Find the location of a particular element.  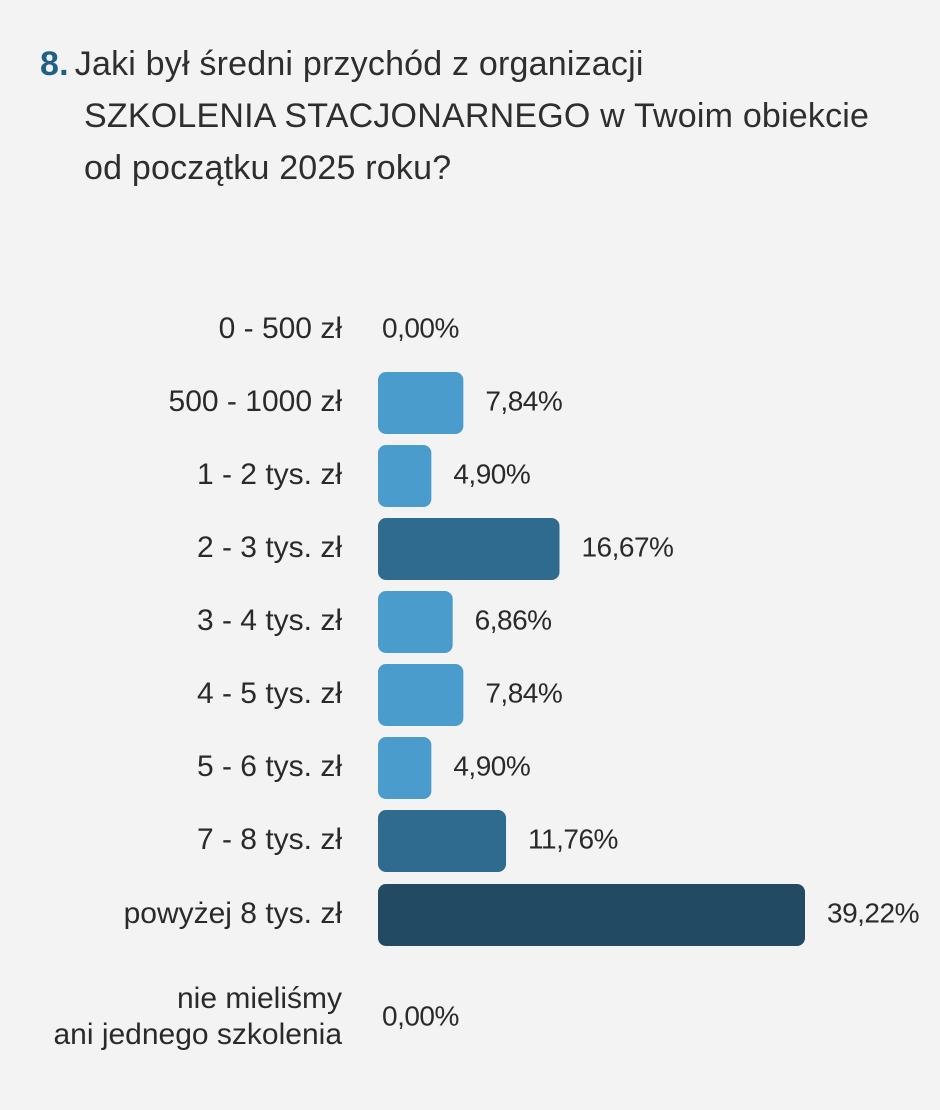

value-label: 16,67% is located at coordinates (627, 546).